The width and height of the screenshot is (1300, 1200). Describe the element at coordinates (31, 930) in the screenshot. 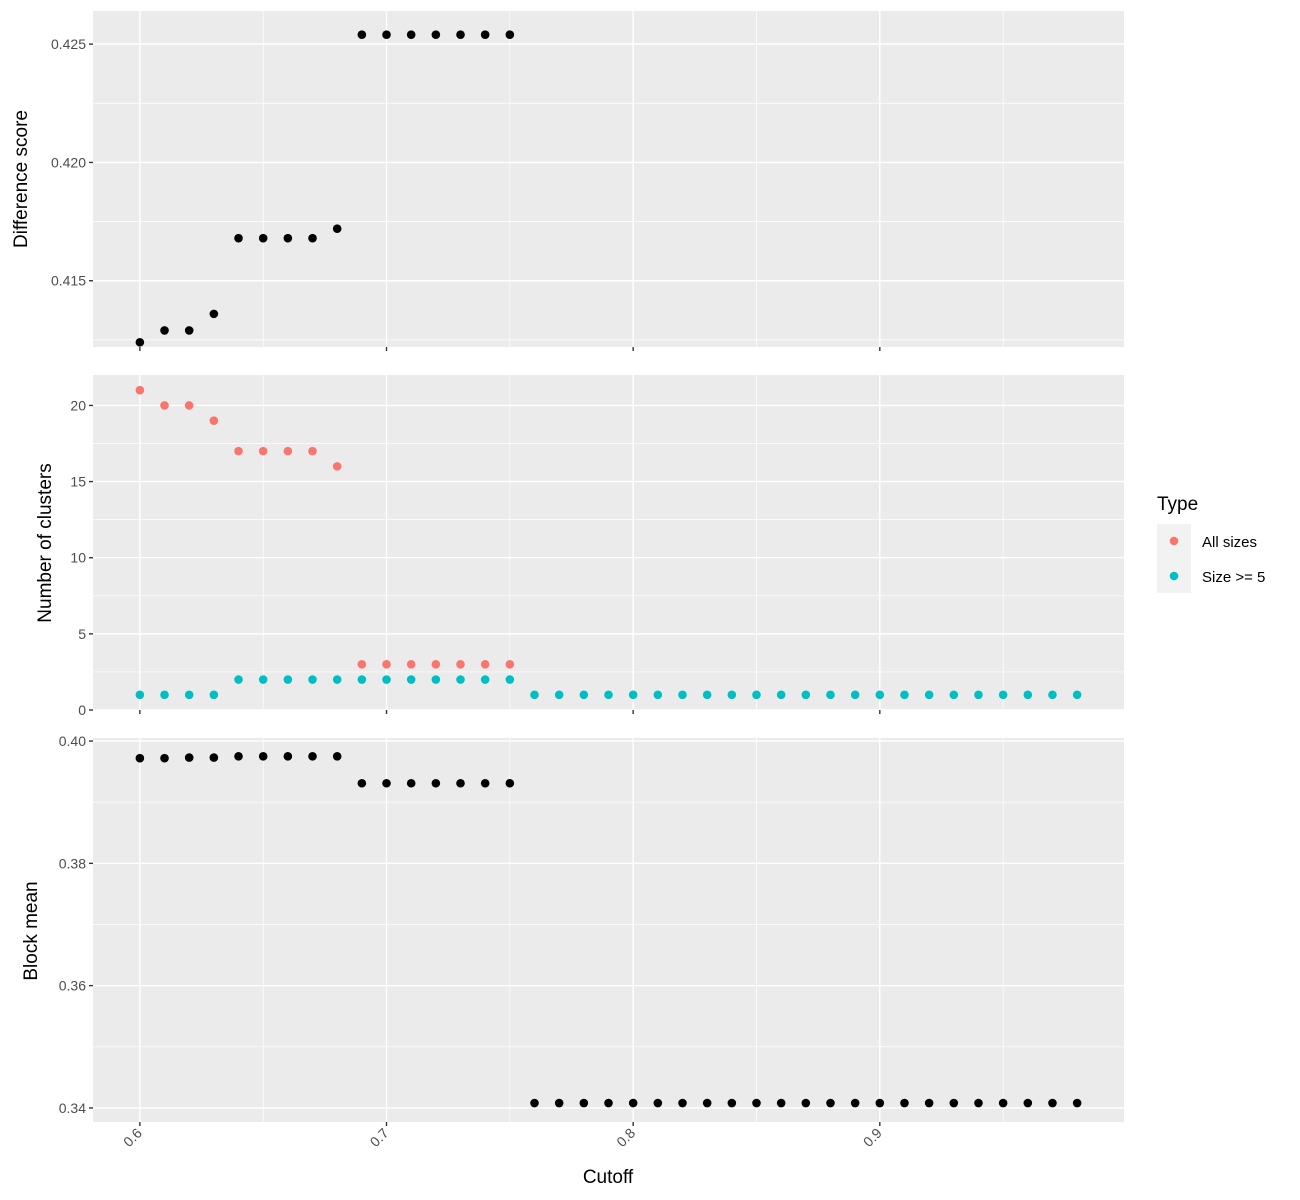

I see `y-axis-title-block-mean: Block mean` at that location.